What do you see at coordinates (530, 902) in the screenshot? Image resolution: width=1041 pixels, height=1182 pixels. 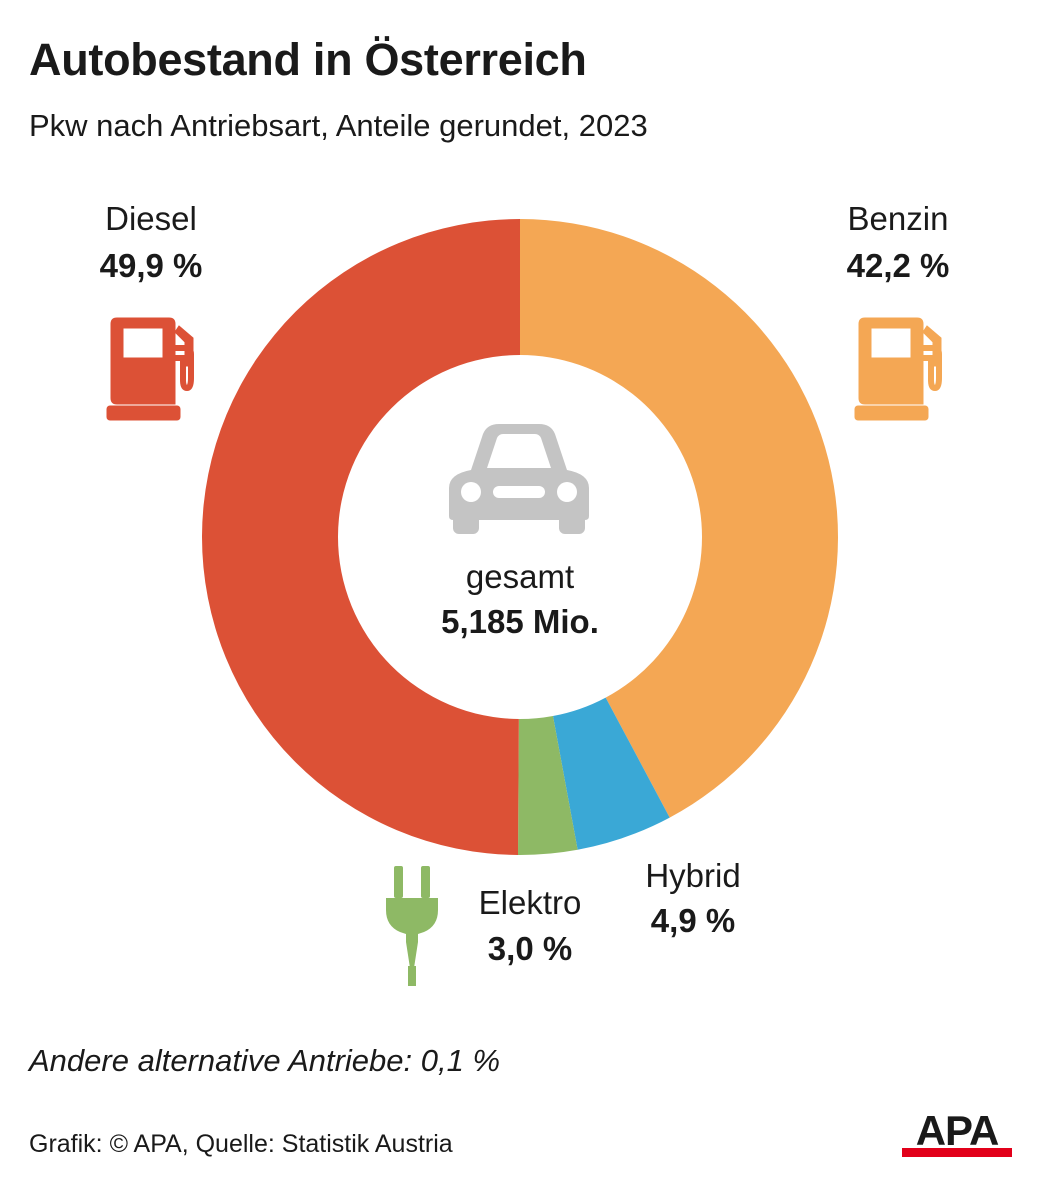 I see `label-elektro-name: Elektro` at bounding box center [530, 902].